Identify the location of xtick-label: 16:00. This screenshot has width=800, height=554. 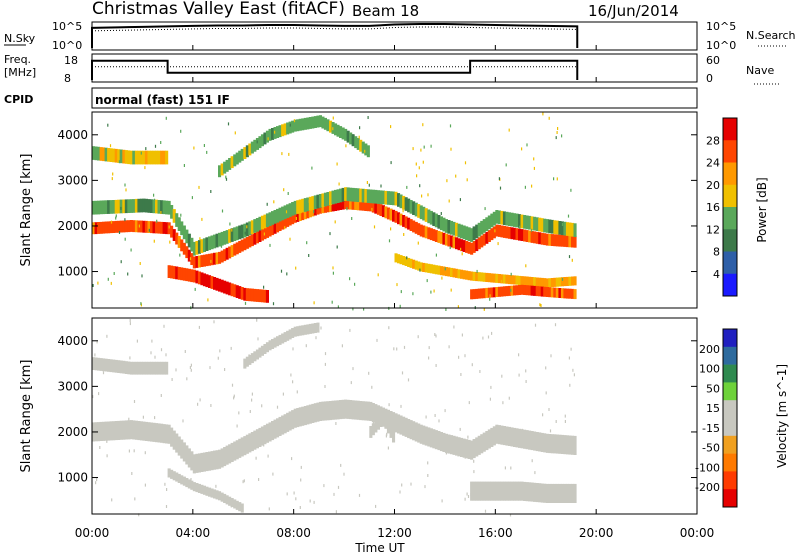
(495, 533).